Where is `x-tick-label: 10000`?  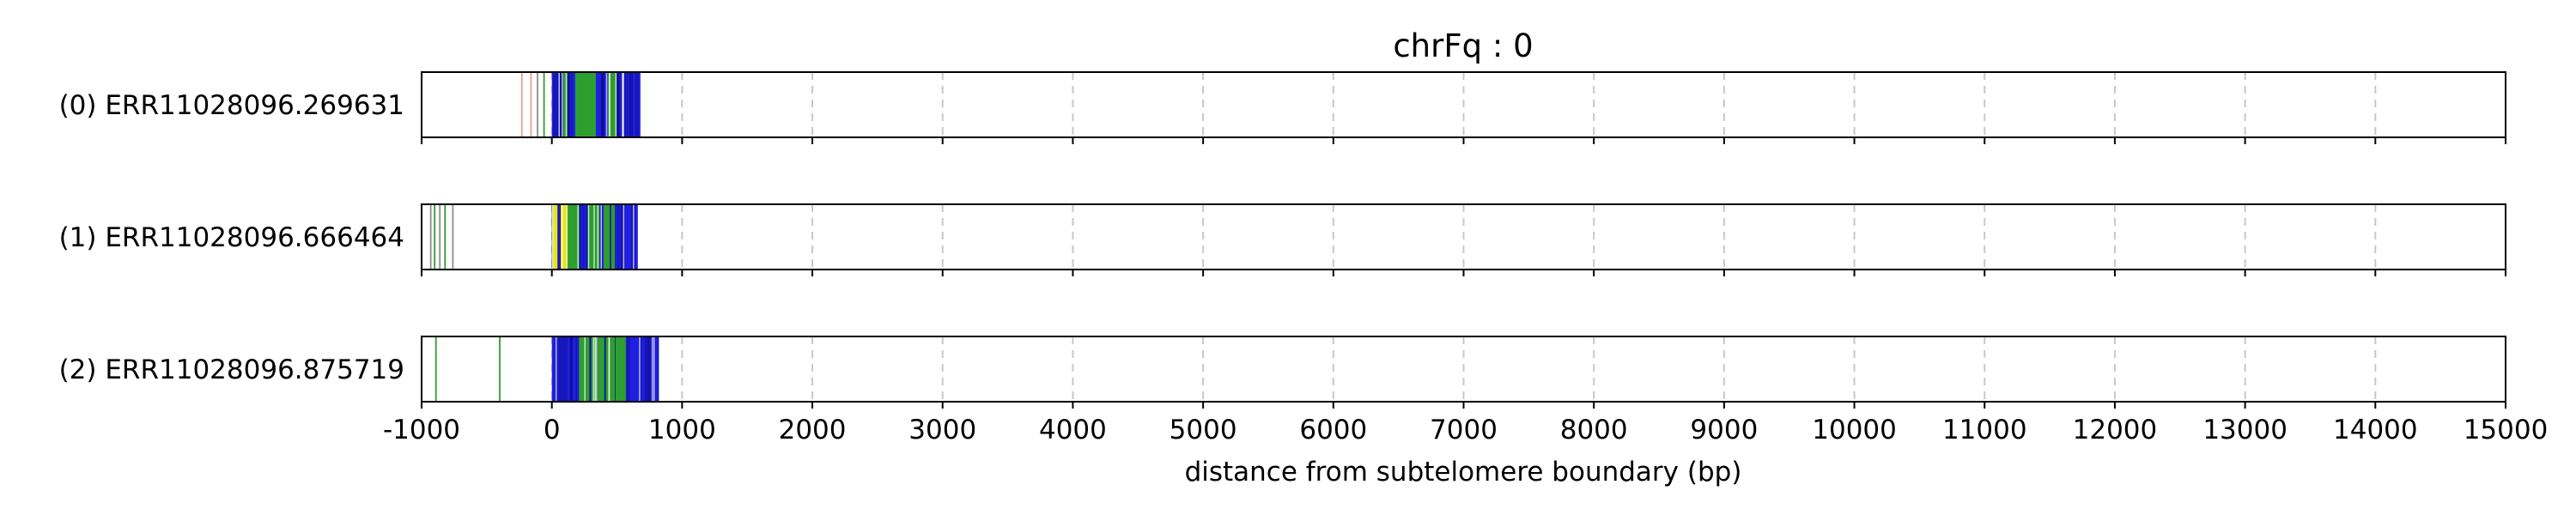
x-tick-label: 10000 is located at coordinates (1855, 430).